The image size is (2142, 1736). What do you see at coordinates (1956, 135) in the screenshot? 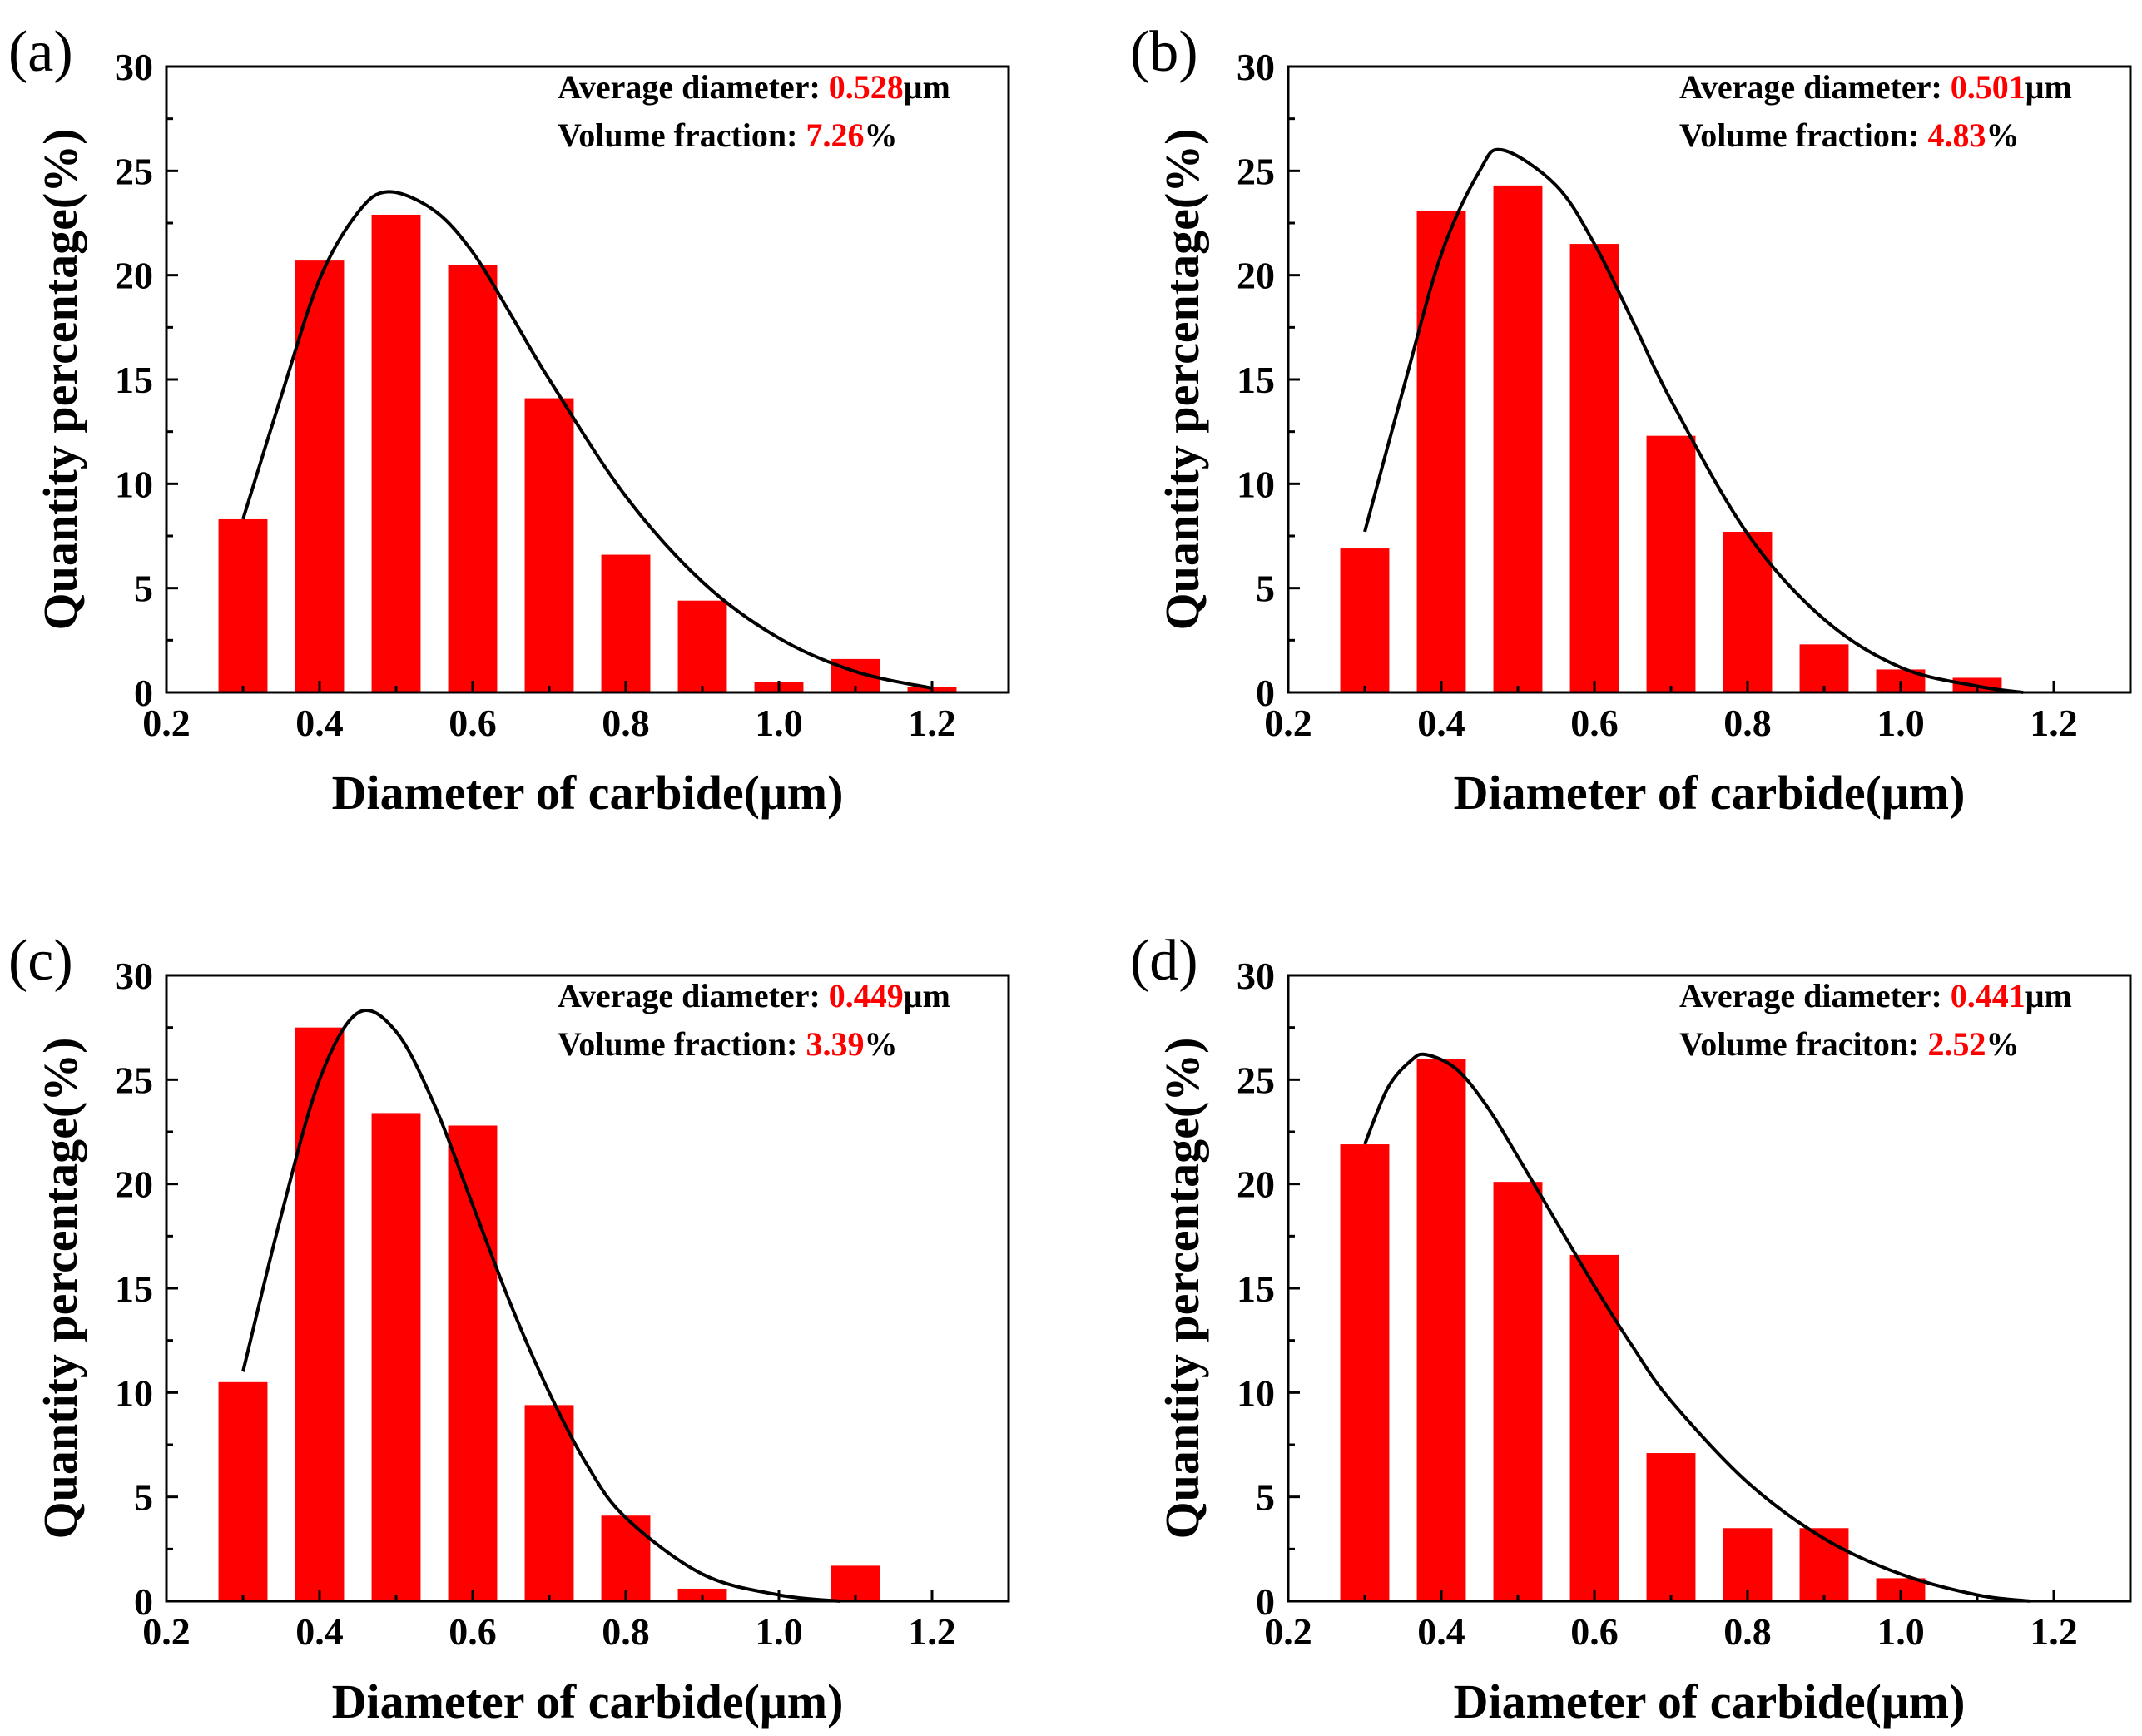
I see `annotation-value: 4.83` at bounding box center [1956, 135].